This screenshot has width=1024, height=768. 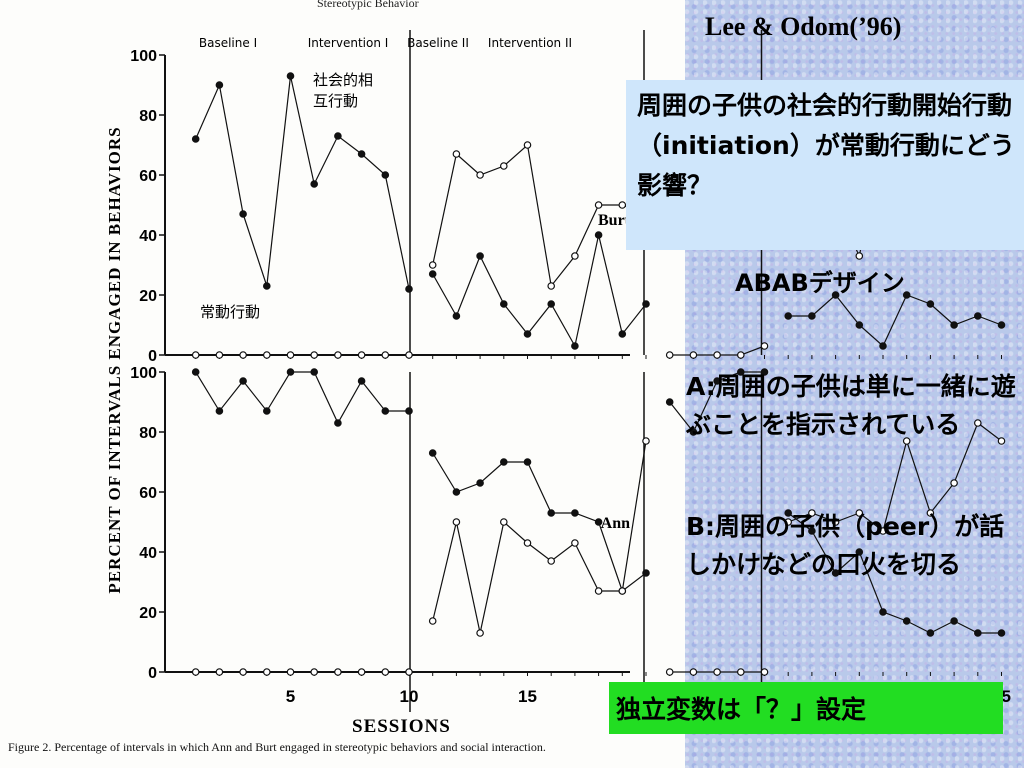 I want to click on phase-b-description: B:周囲の子供（peer）が話しかけなどの口火を切る, so click(x=845, y=545).